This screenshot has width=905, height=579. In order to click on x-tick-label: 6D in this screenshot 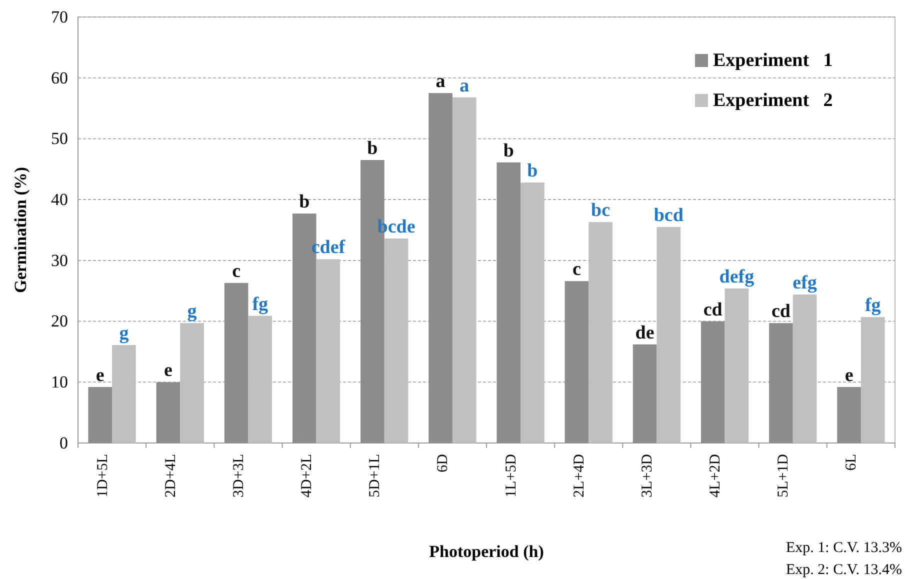, I will do `click(443, 463)`.